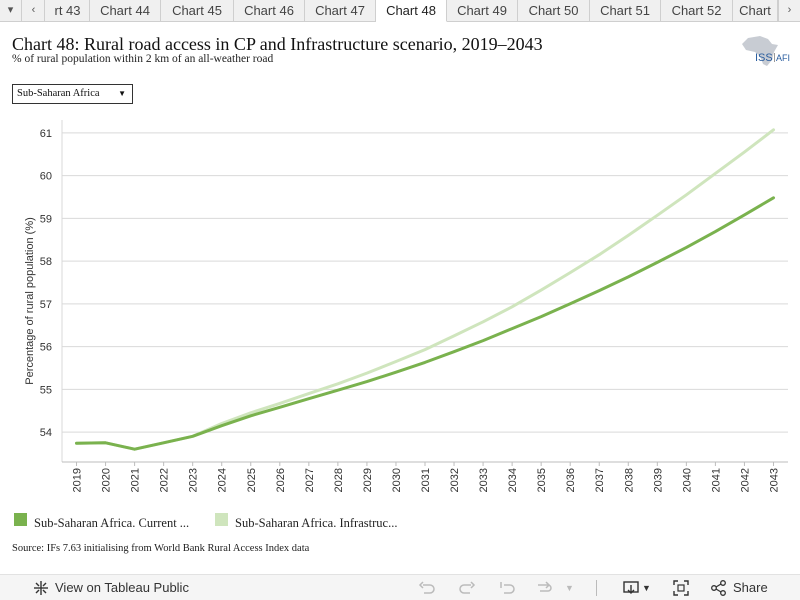 The width and height of the screenshot is (800, 600). I want to click on tableau-toolbar: View on Tableau Public ▼ ▼ Share, so click(400, 587).